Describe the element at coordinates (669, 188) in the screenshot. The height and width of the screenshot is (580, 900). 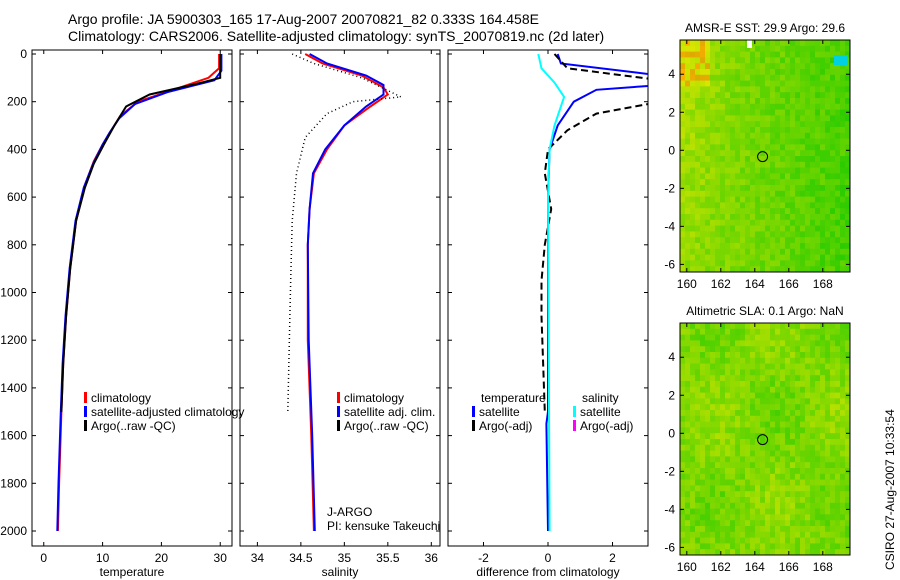
I see `y-tick-label: -2` at that location.